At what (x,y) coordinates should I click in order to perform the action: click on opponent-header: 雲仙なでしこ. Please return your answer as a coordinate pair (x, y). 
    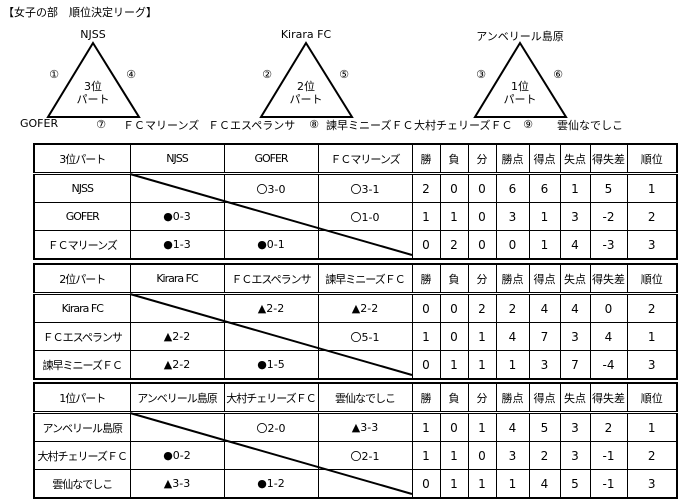
    Looking at the image, I should click on (365, 398).